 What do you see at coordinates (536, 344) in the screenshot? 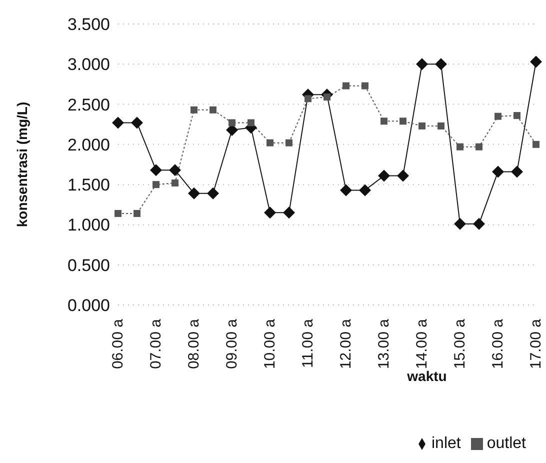
I see `x-tick-label: 17.00 a` at bounding box center [536, 344].